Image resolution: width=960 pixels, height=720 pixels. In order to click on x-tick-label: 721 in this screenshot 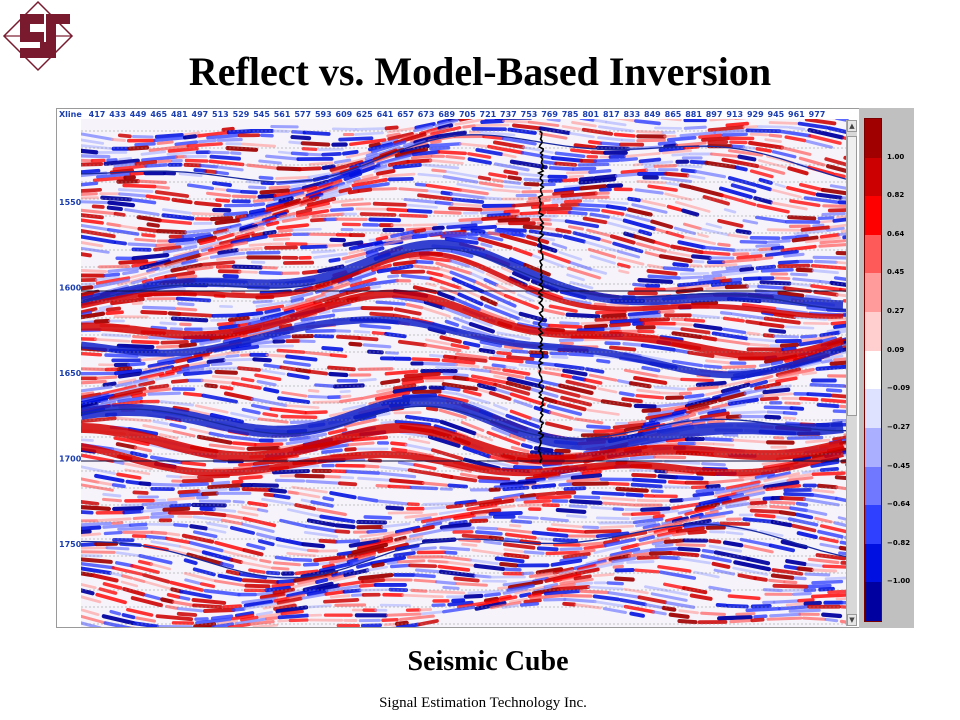, I will do `click(488, 114)`.